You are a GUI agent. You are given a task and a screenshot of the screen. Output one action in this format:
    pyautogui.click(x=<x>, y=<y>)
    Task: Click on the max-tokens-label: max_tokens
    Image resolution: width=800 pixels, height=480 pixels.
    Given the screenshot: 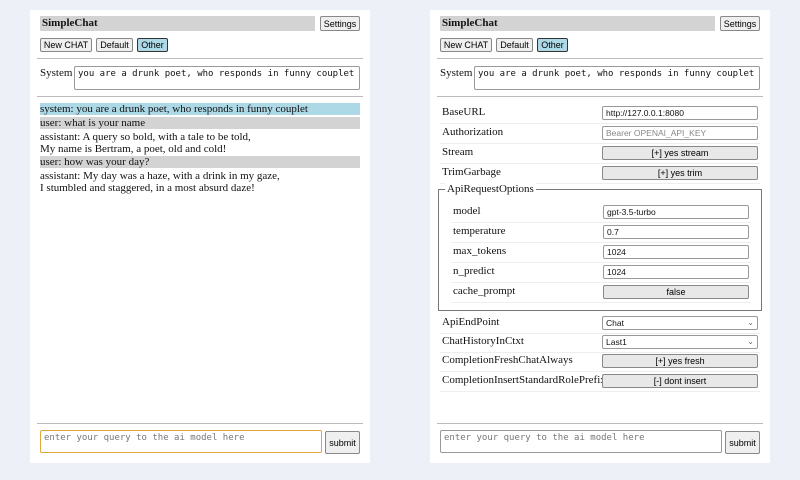 What is the action you would take?
    pyautogui.click(x=480, y=251)
    